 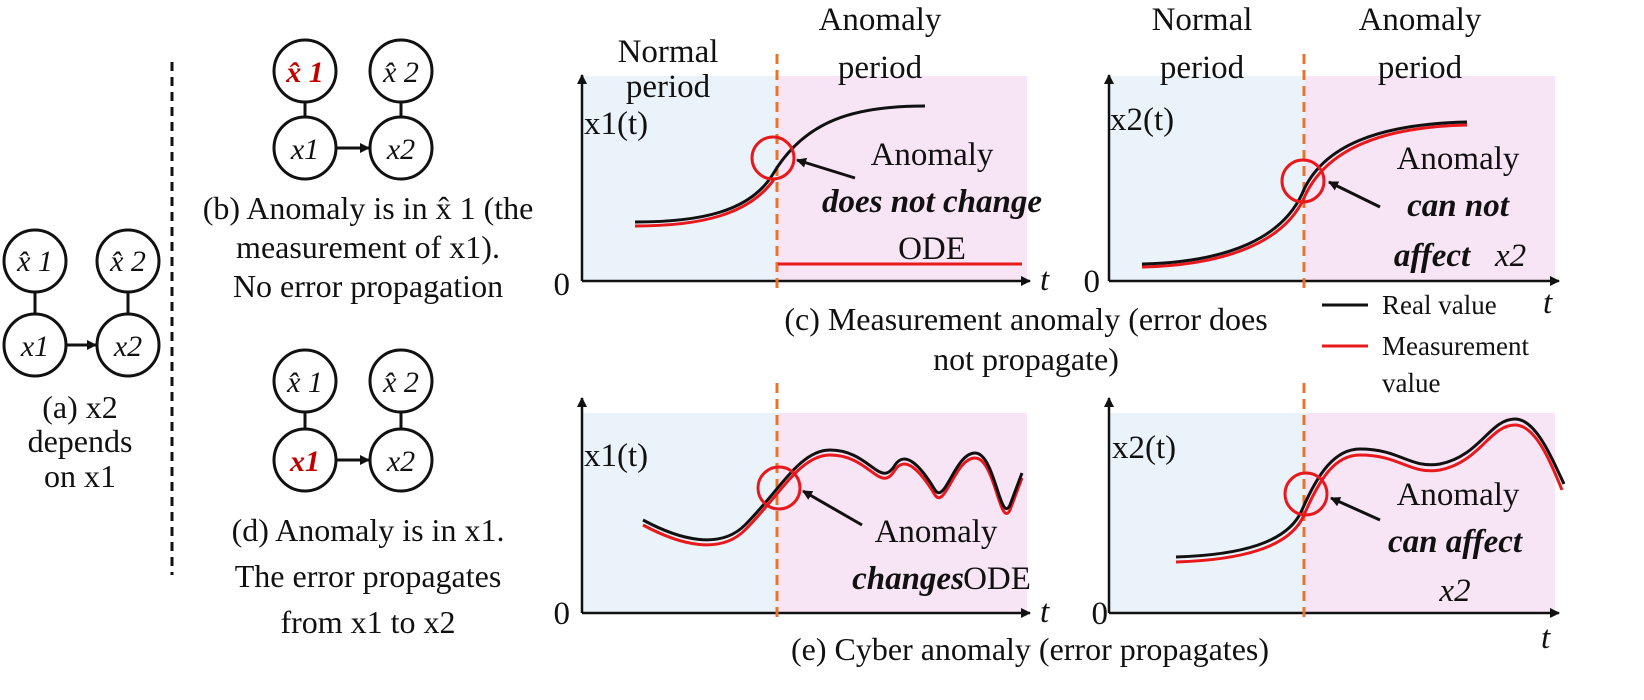 I want to click on caption-b-line3: No error propagation, so click(x=368, y=286).